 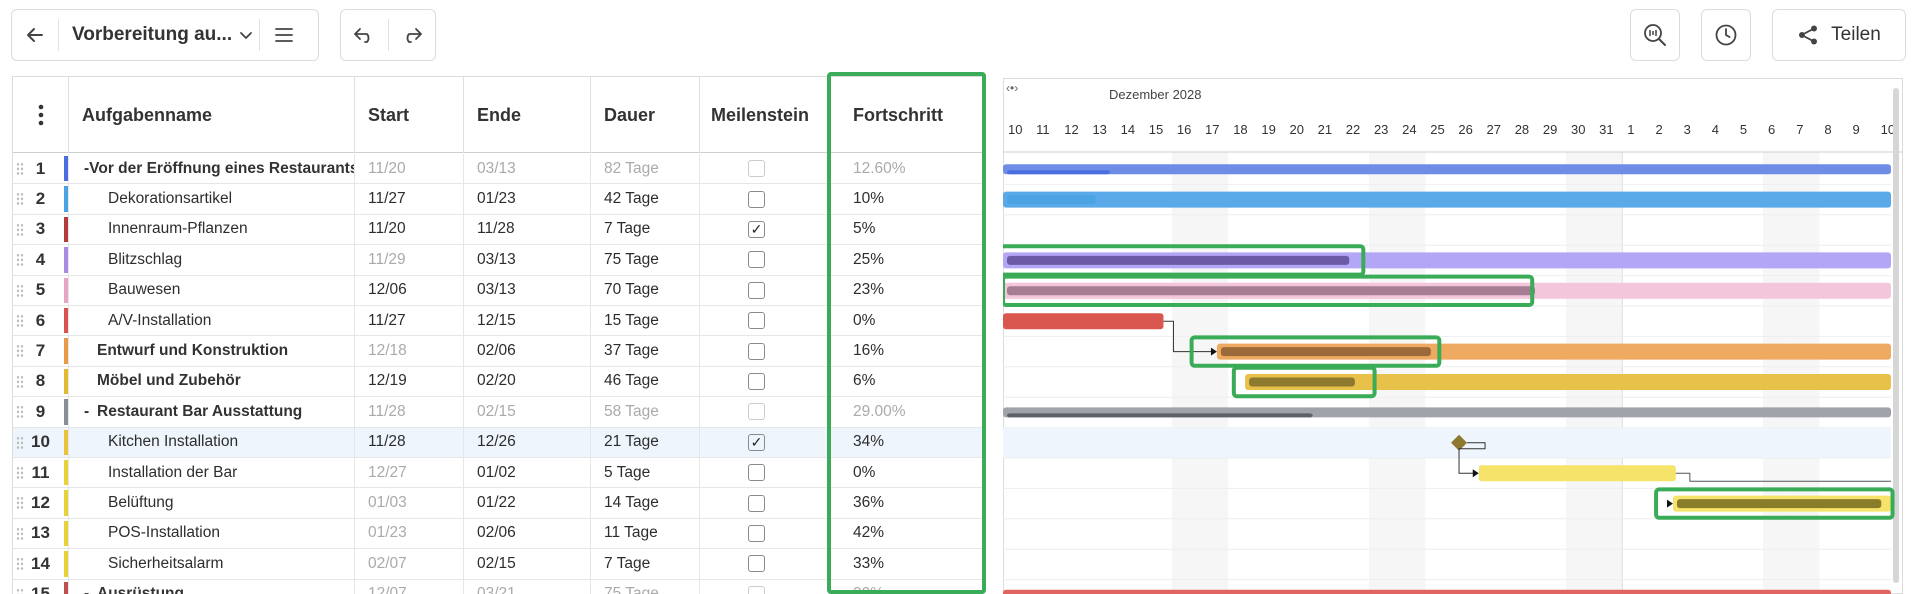 What do you see at coordinates (1655, 35) in the screenshot?
I see `zoom-button` at bounding box center [1655, 35].